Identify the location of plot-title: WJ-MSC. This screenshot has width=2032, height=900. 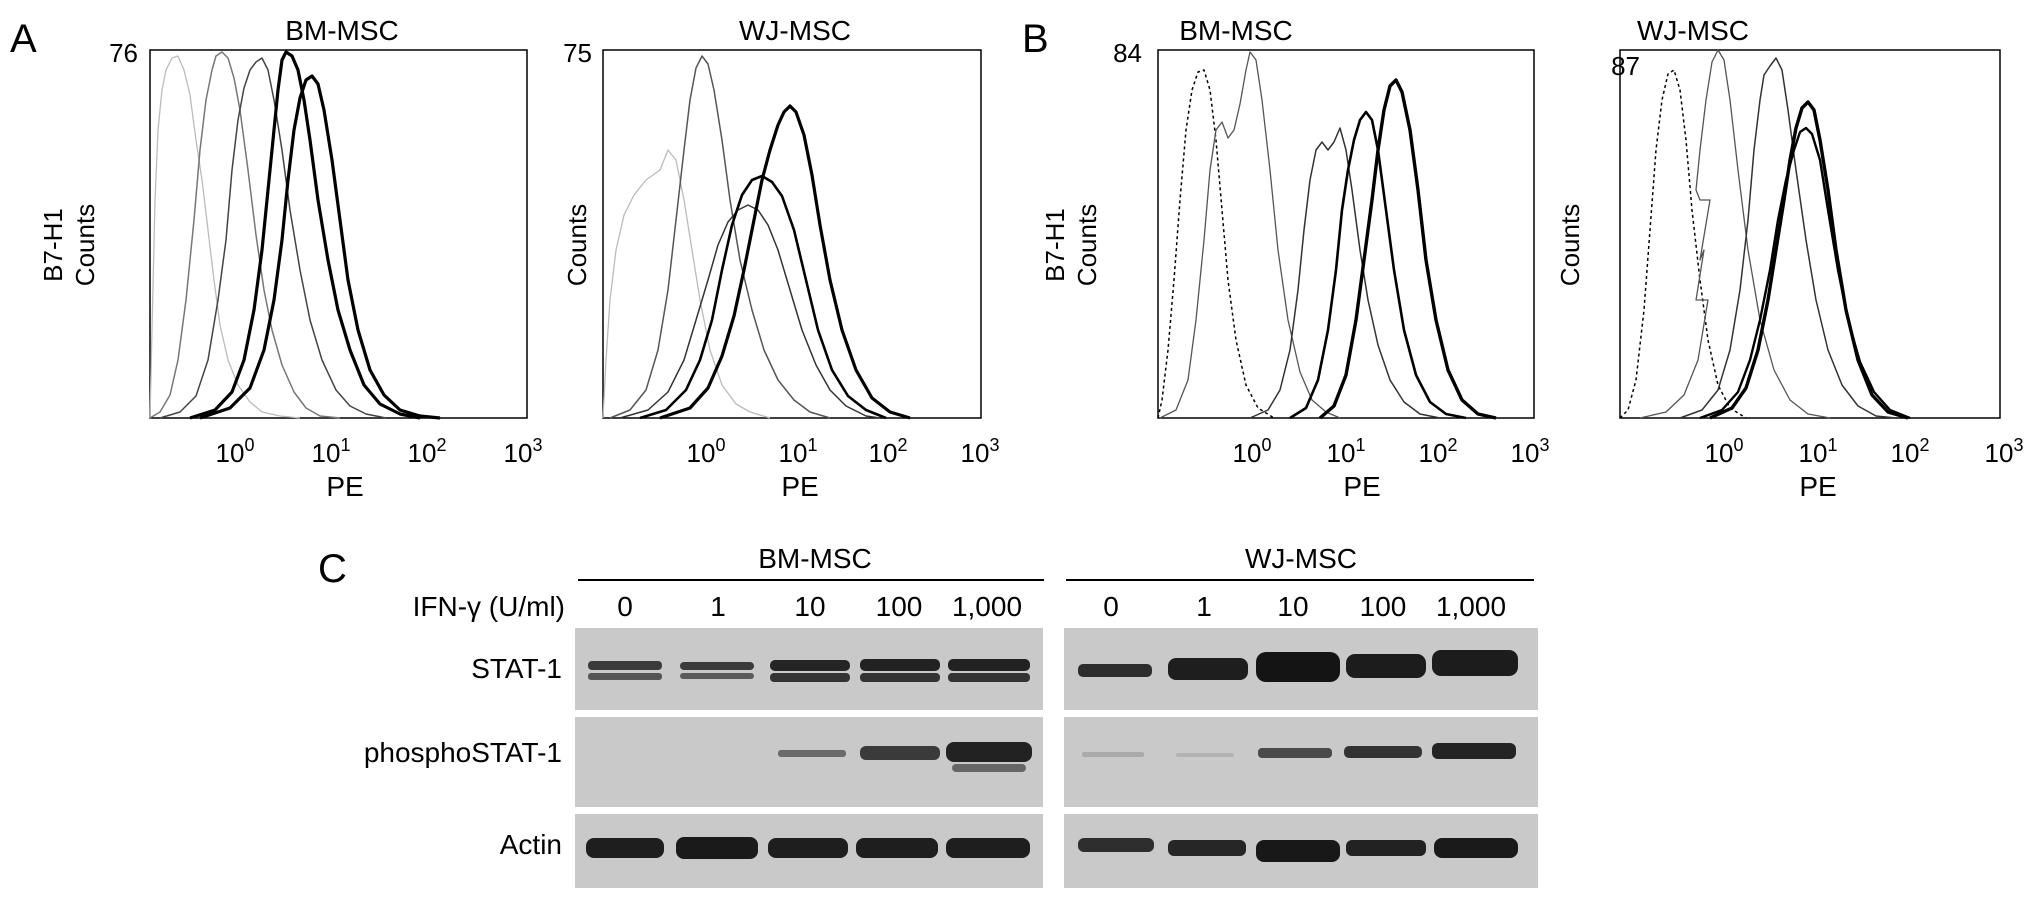
(795, 30).